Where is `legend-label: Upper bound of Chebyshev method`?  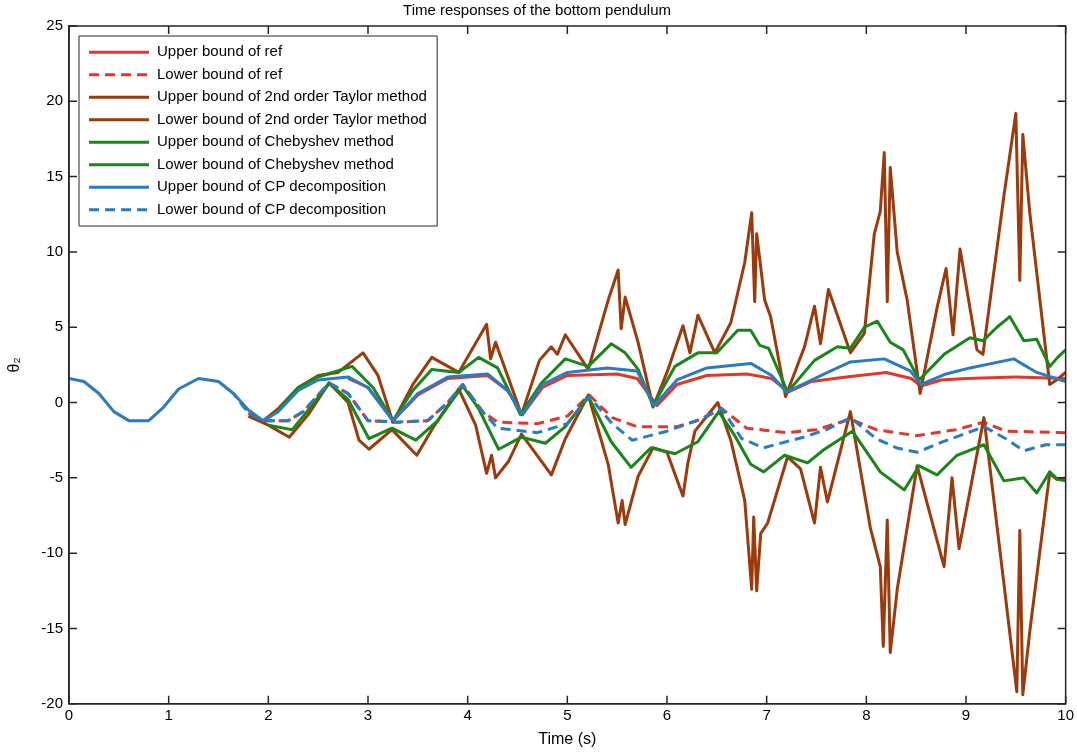 legend-label: Upper bound of Chebyshev method is located at coordinates (275, 141).